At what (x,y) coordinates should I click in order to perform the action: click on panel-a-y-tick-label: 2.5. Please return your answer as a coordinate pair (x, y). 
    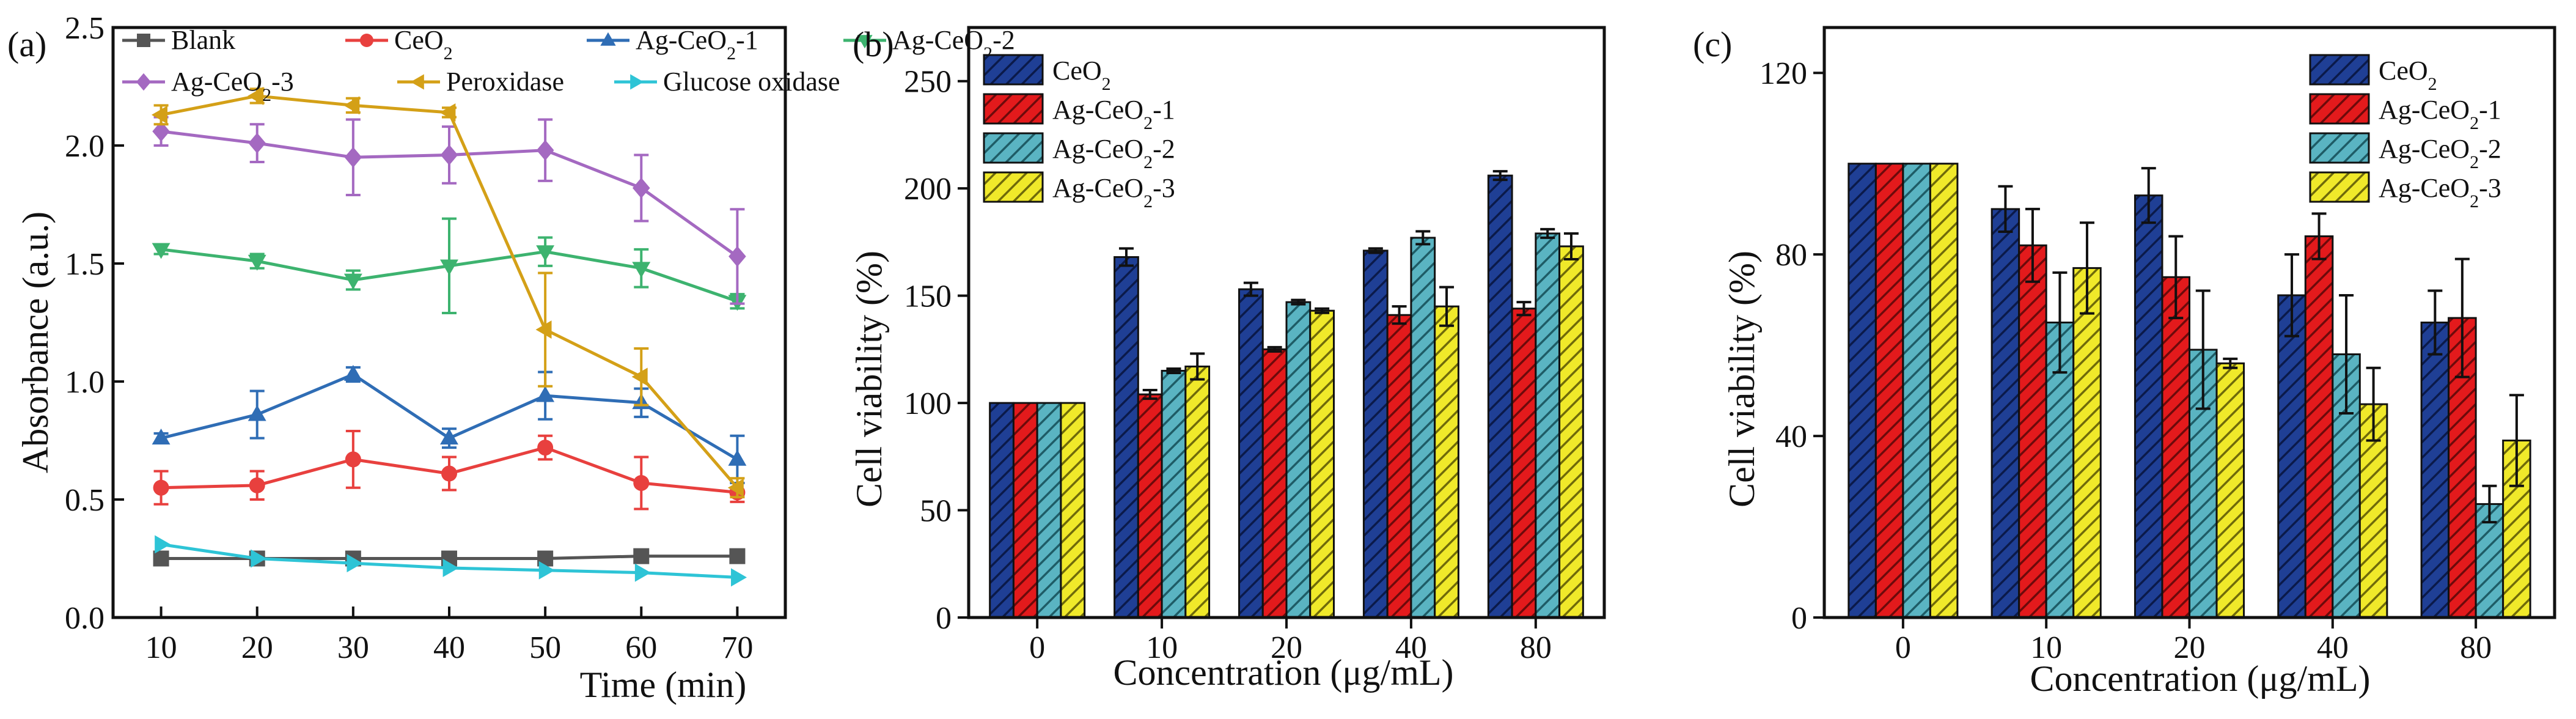
    Looking at the image, I should click on (85, 28).